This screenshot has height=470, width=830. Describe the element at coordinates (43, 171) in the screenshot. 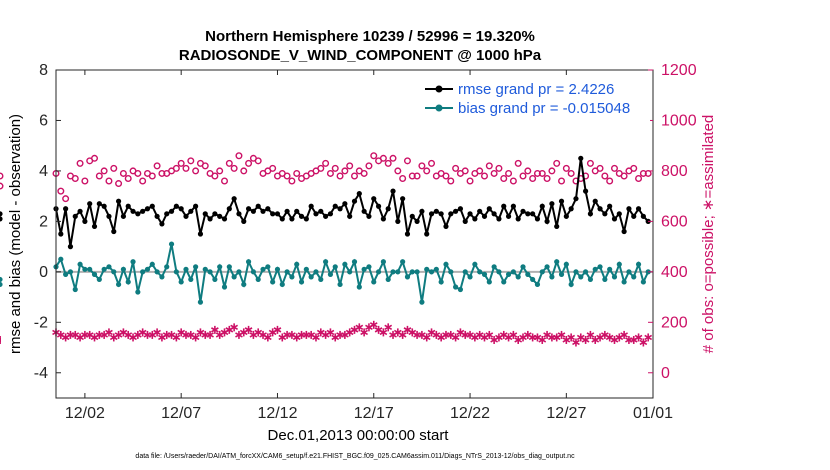

I see `y-tick-label: 4` at that location.